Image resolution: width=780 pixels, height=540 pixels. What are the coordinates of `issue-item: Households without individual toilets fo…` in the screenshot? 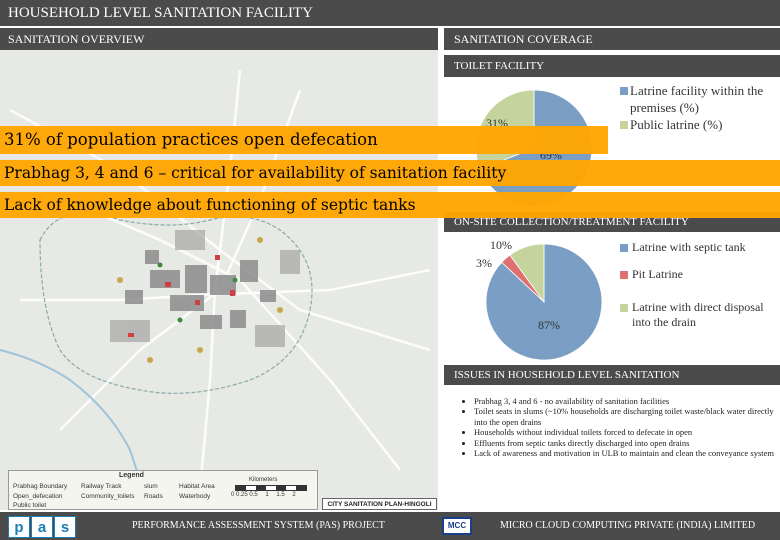 It's located at (626, 432).